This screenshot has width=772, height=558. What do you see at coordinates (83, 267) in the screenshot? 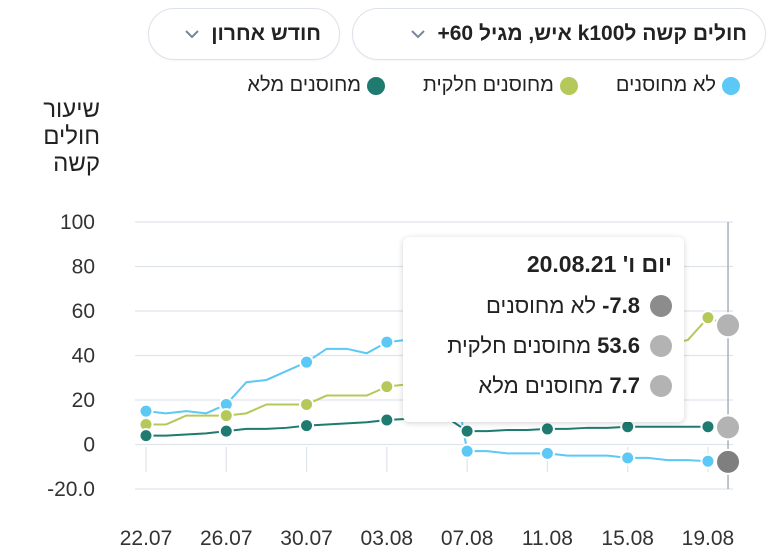
I see `y-tick-label: 80` at bounding box center [83, 267].